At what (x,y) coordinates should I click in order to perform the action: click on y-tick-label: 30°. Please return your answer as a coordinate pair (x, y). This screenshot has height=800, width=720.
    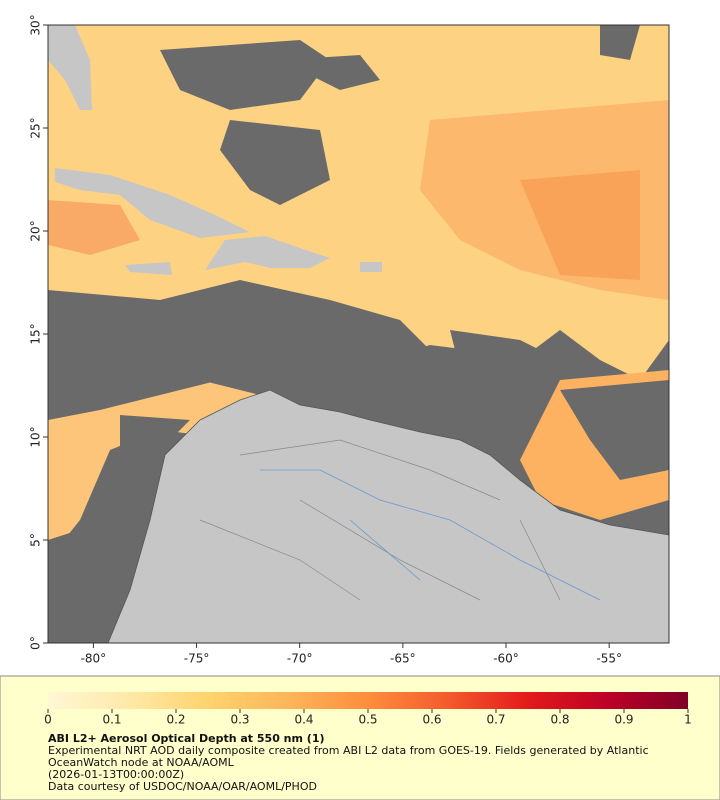
    Looking at the image, I should click on (36, 24).